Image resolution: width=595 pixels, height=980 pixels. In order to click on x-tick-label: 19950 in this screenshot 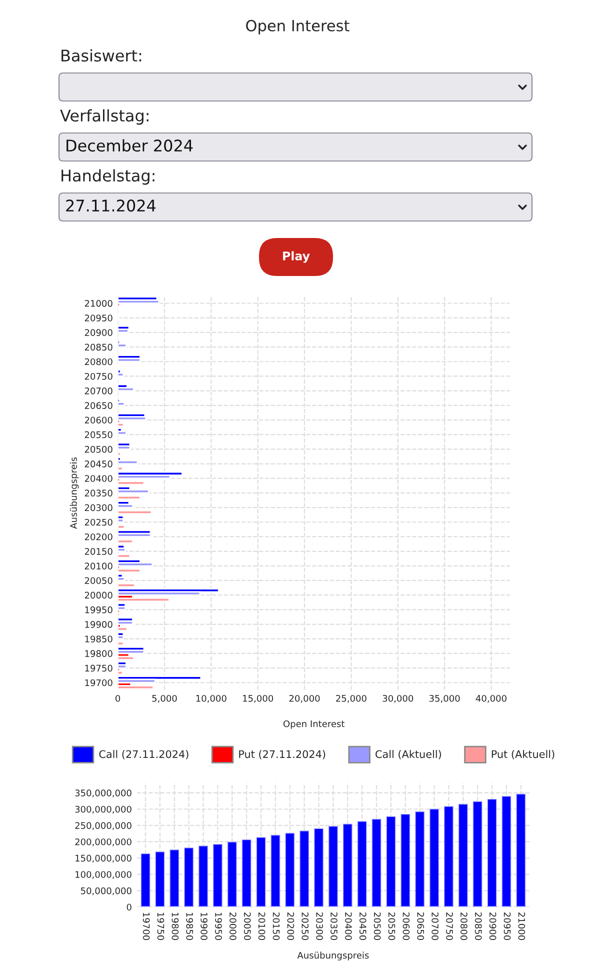, I will do `click(218, 926)`.